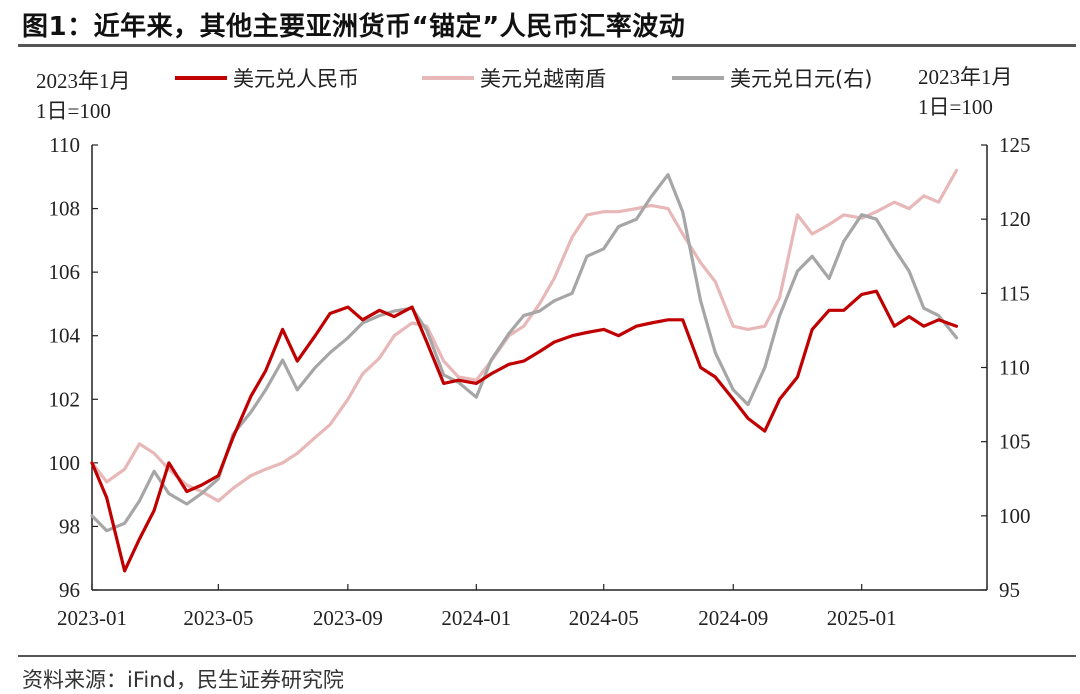  Describe the element at coordinates (733, 618) in the screenshot. I see `x-tick-label: 2024-09` at that location.